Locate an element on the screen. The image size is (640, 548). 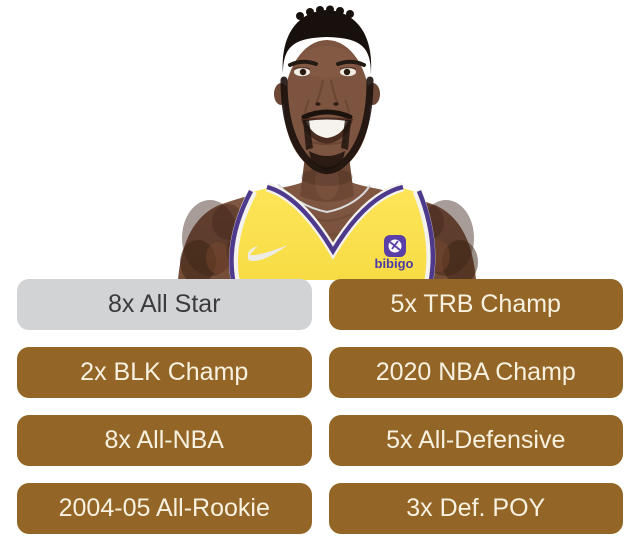
player-jersey: bibigo is located at coordinates (332, 231).